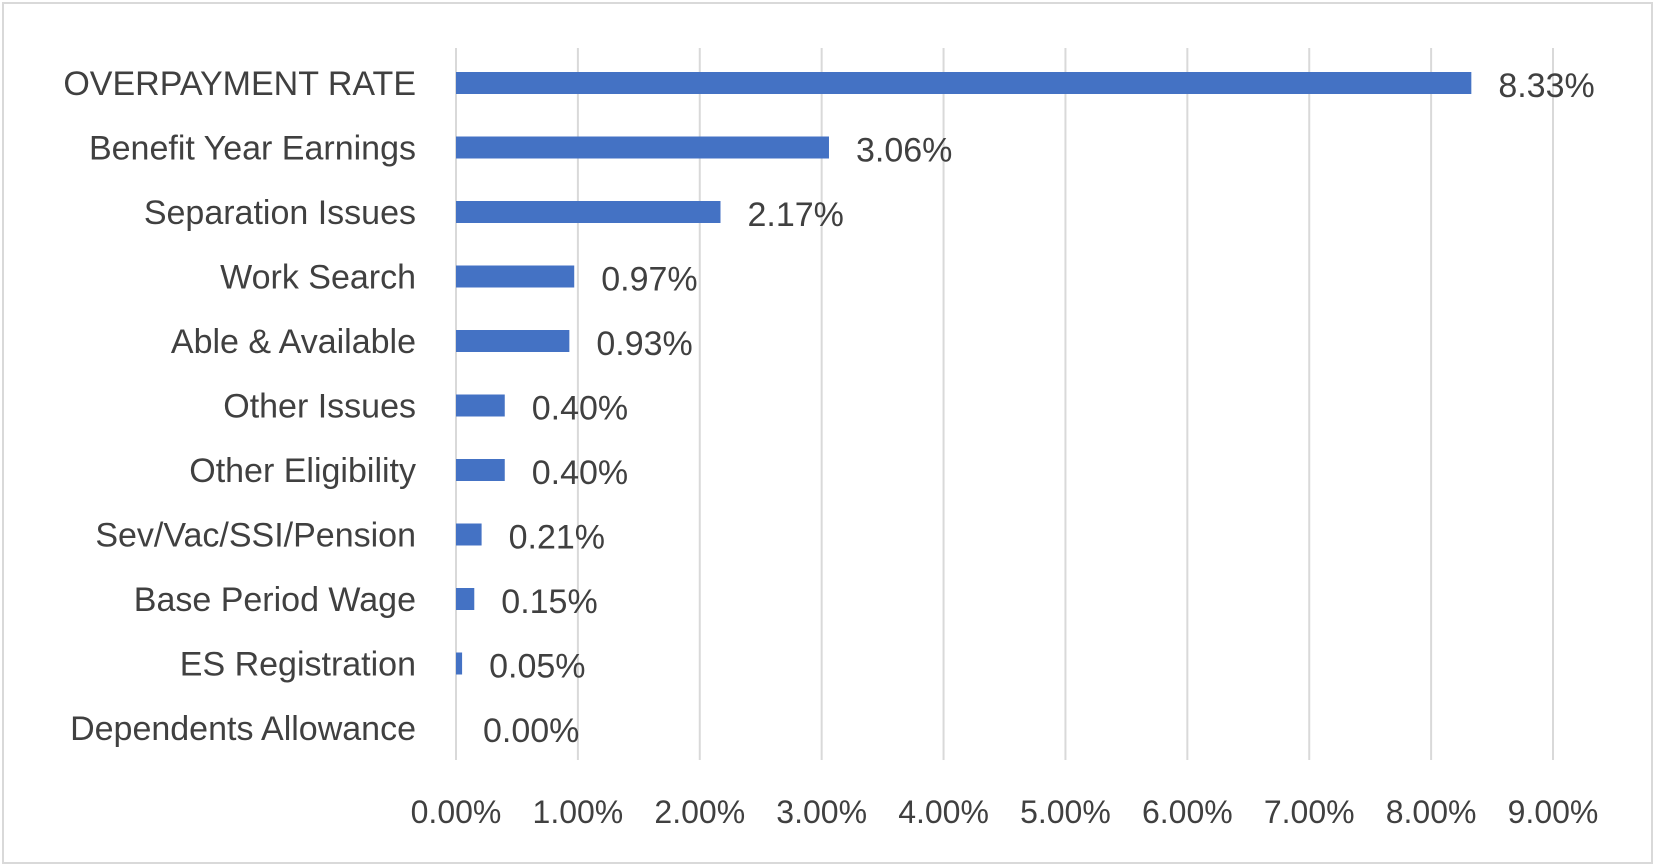  I want to click on data-label: 2.17%, so click(795, 215).